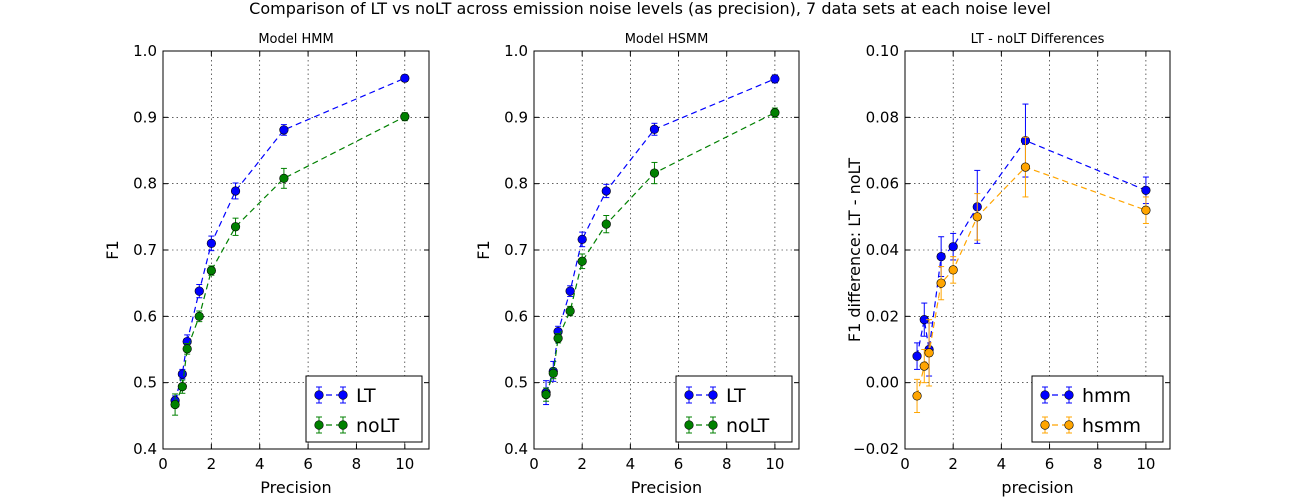 This screenshot has height=500, width=1300. Describe the element at coordinates (854, 250) in the screenshot. I see `y-axis-label: F1 difference: LT - noLT` at that location.